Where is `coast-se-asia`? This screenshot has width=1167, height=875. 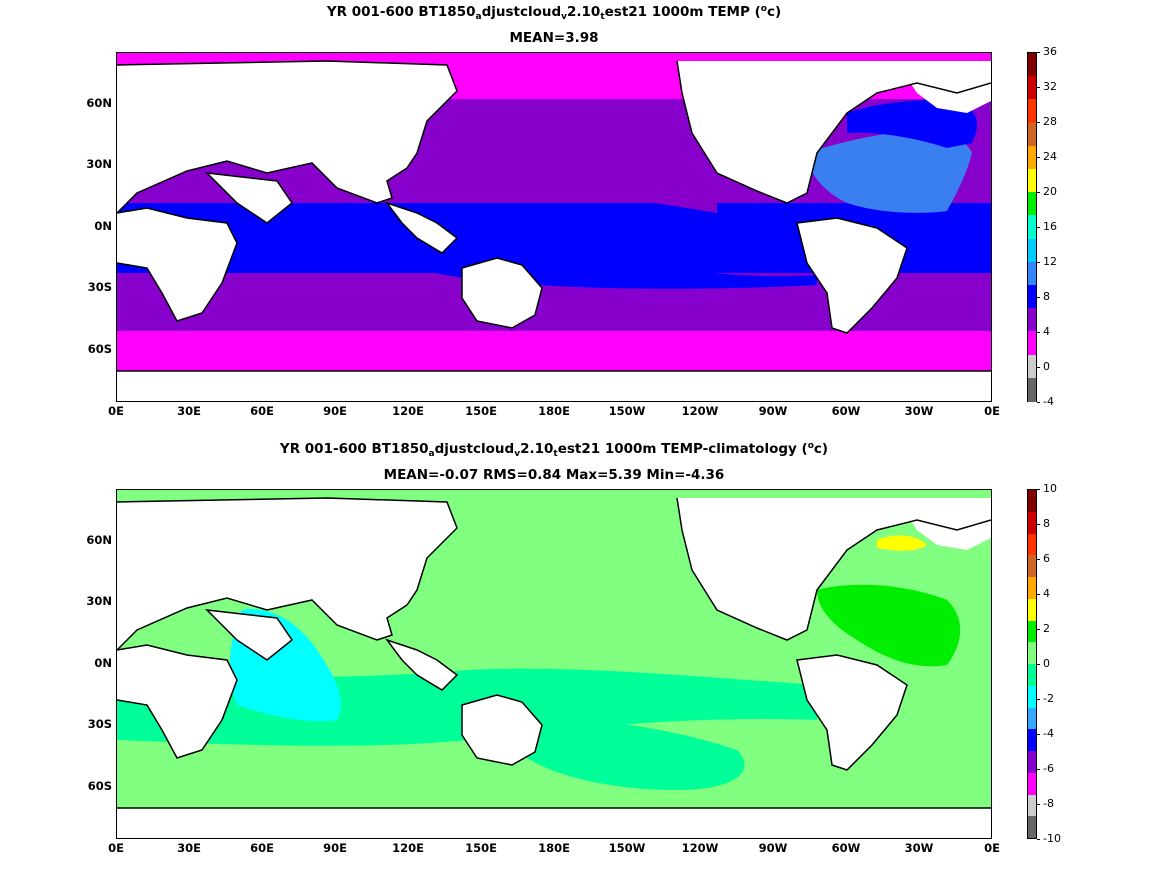
coast-se-asia is located at coordinates (421, 227).